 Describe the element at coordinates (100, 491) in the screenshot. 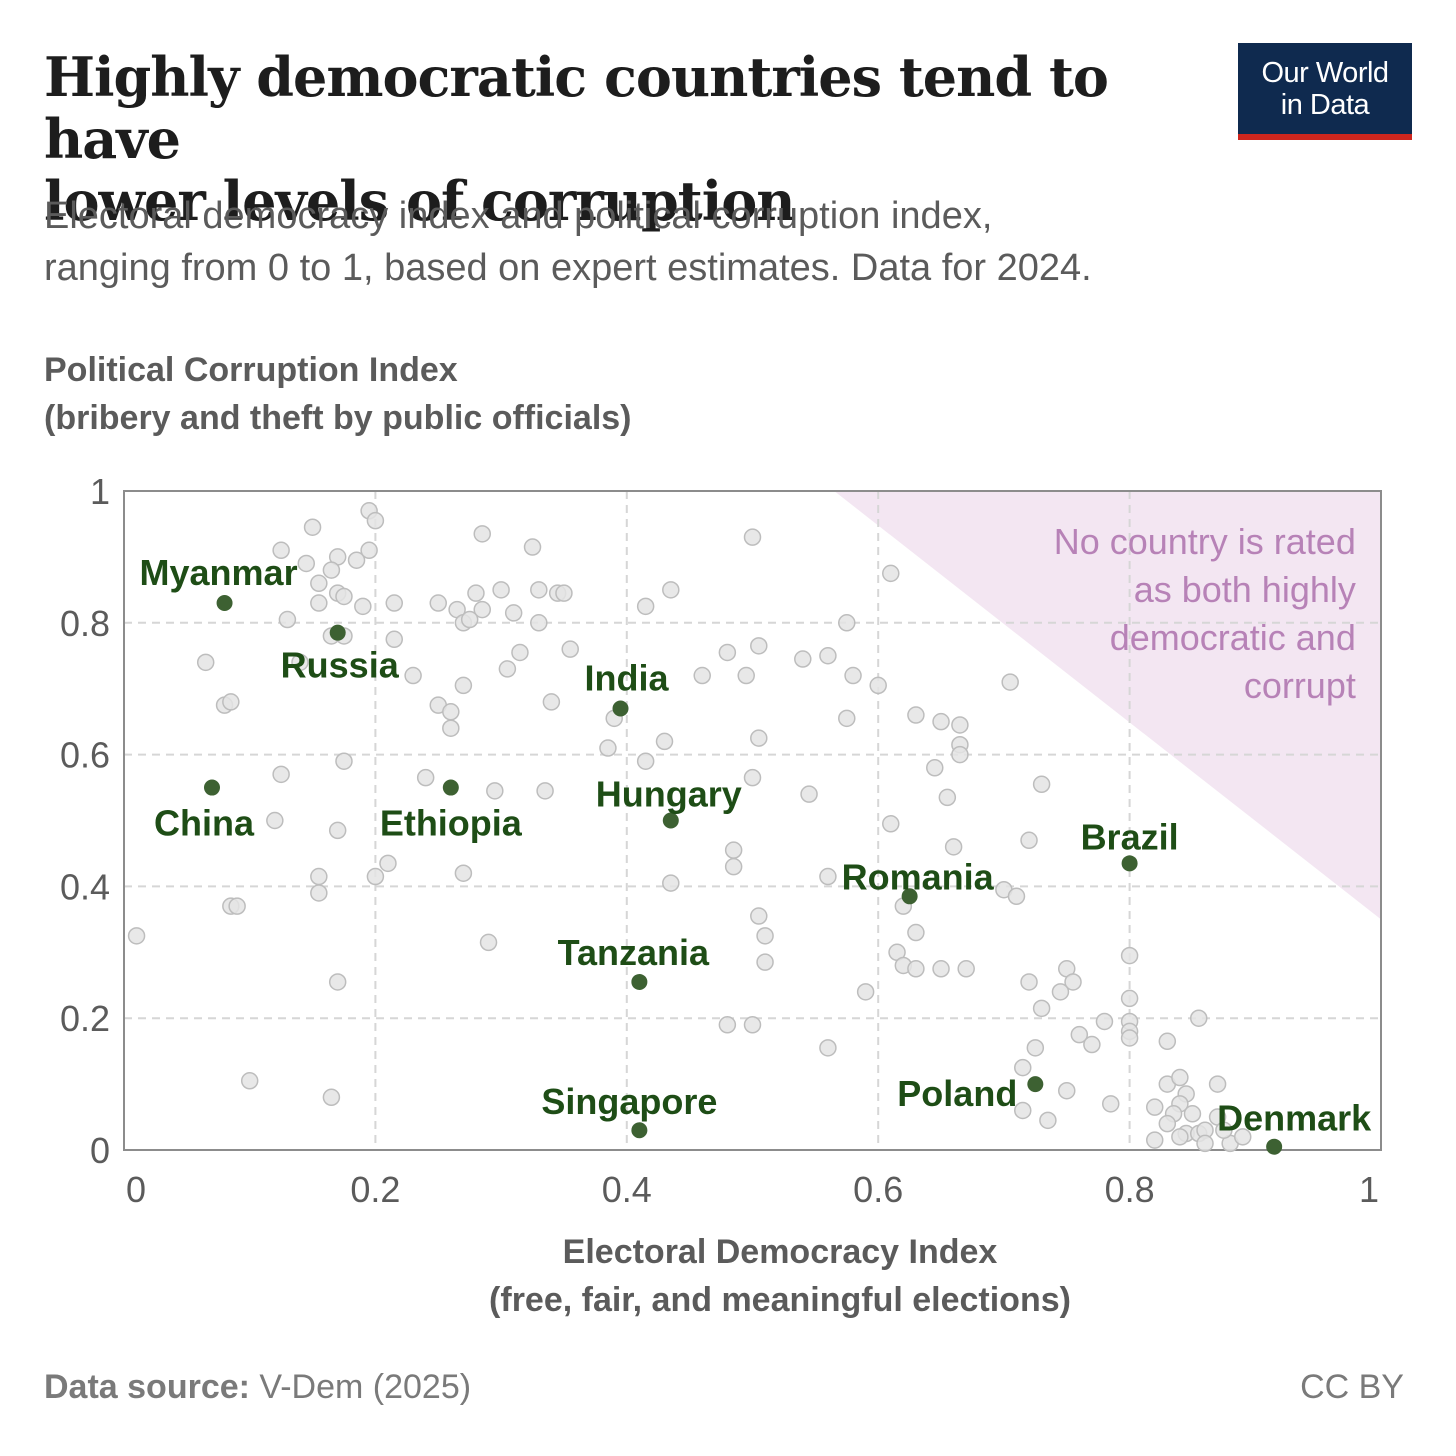

I see `y-tick-label: 1` at that location.